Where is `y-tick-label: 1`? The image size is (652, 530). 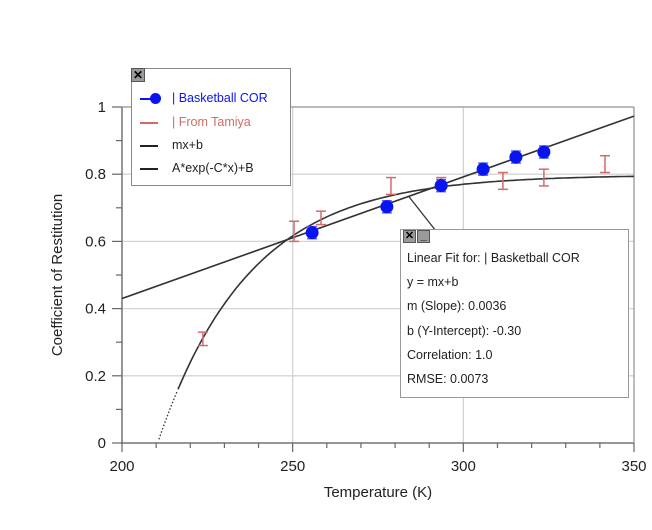
y-tick-label: 1 is located at coordinates (102, 107).